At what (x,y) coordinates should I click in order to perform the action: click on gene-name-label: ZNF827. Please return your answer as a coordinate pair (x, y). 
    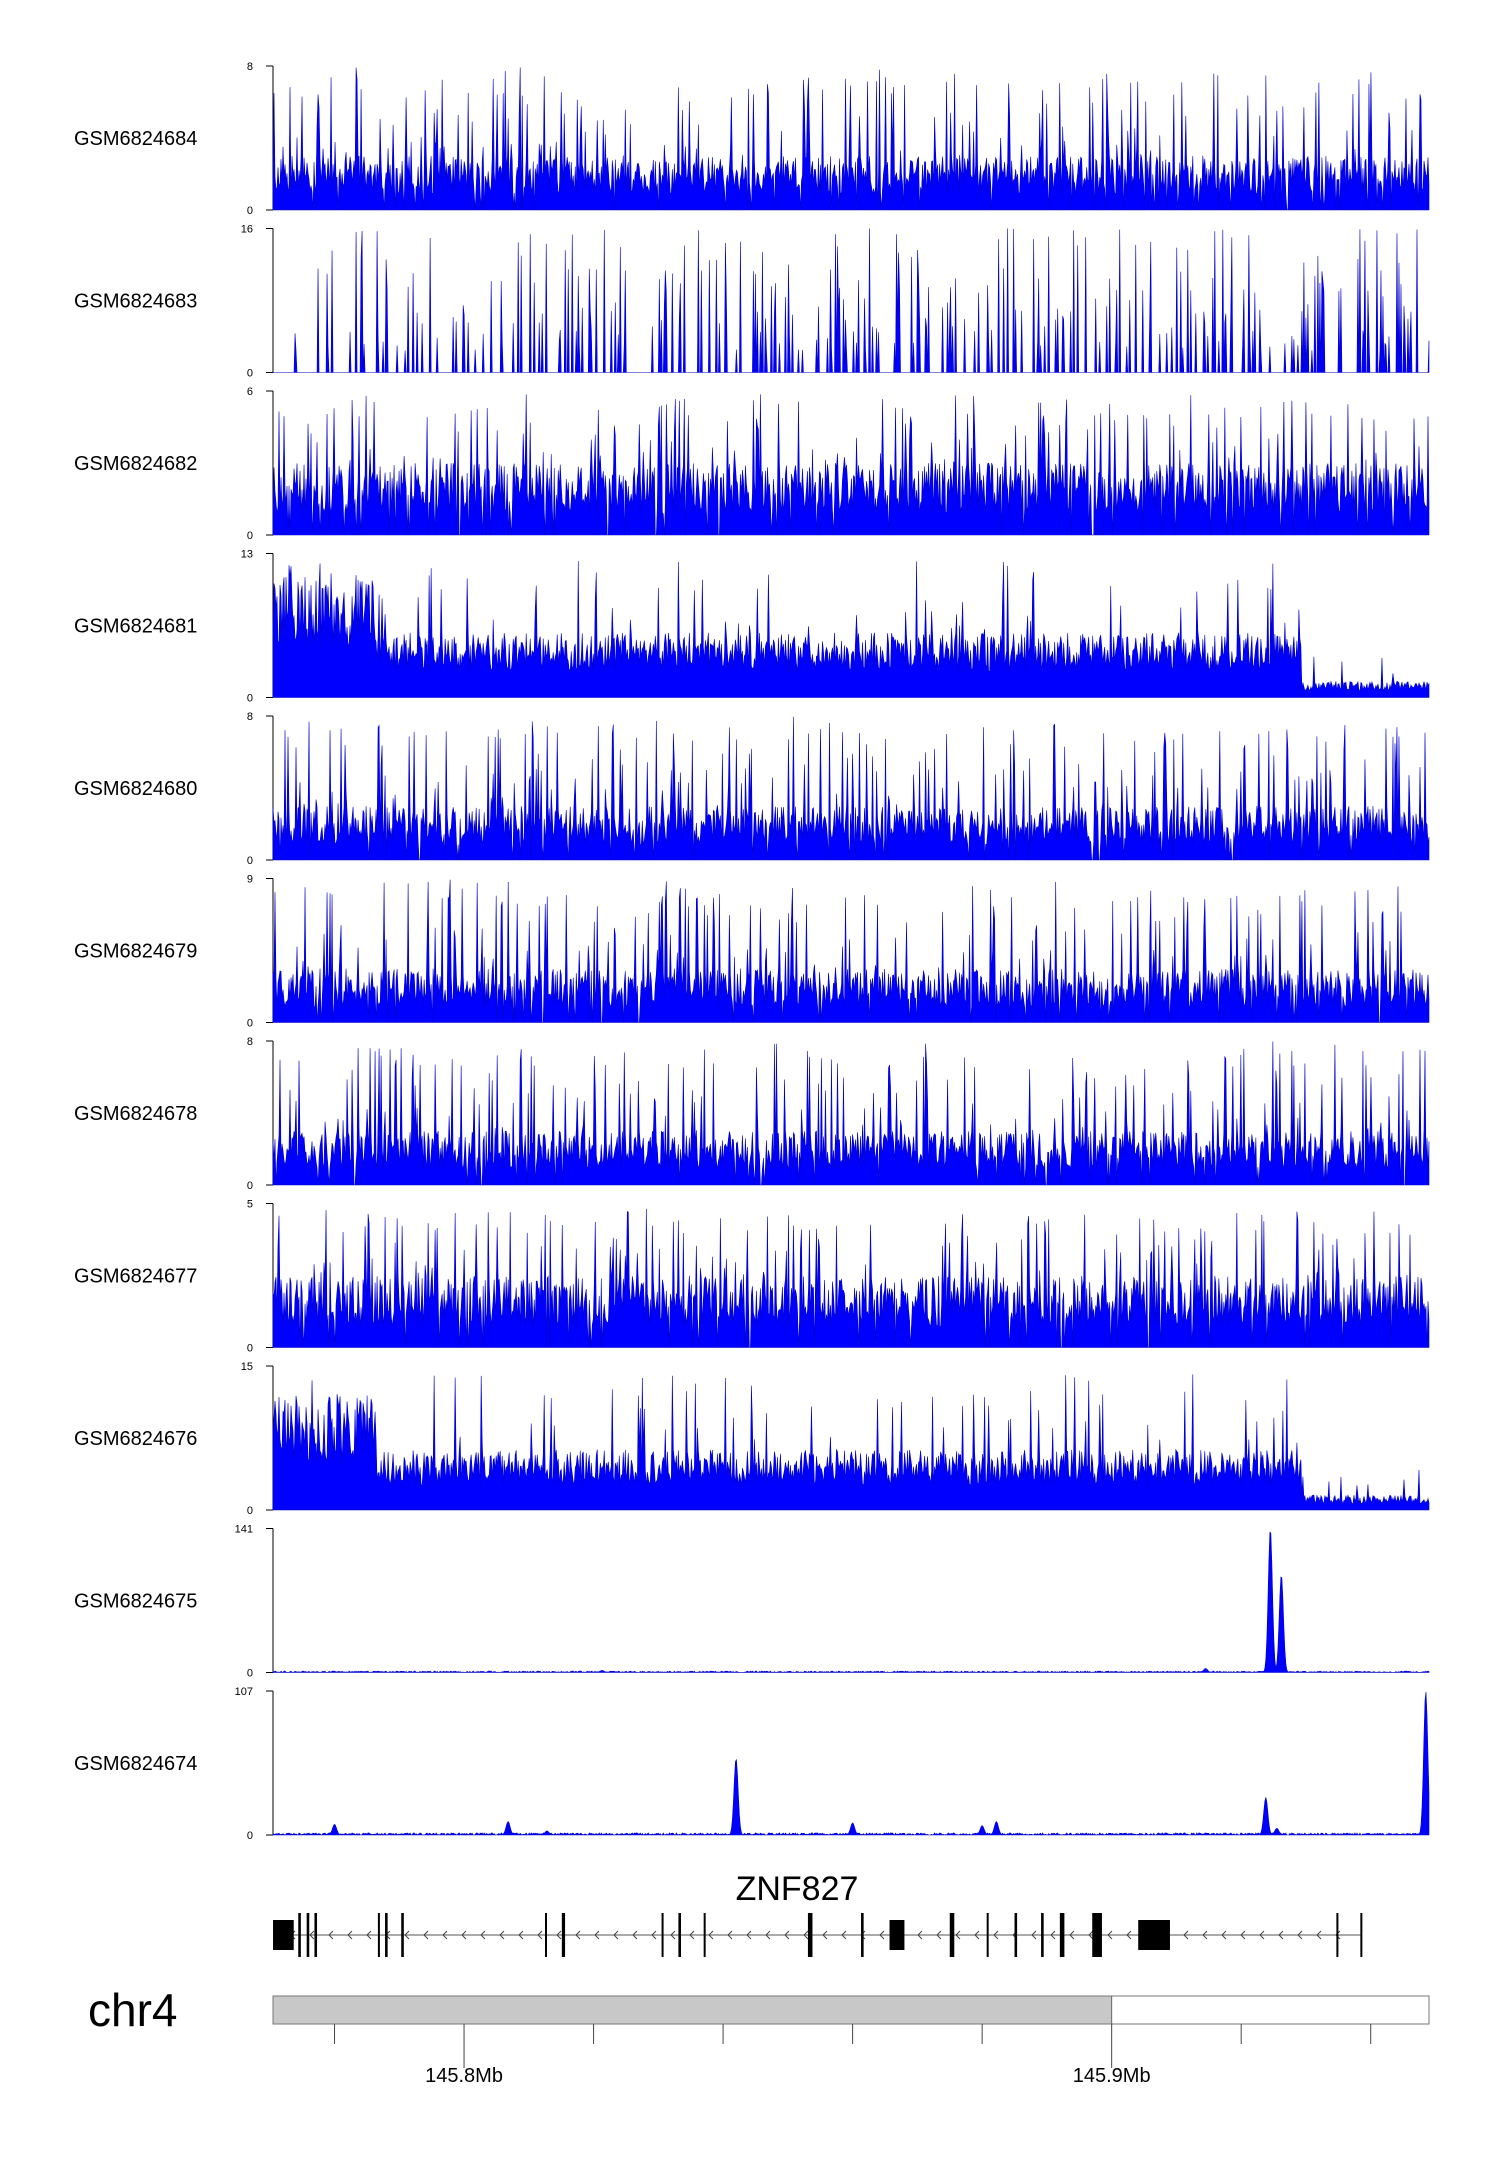
    Looking at the image, I should click on (797, 1889).